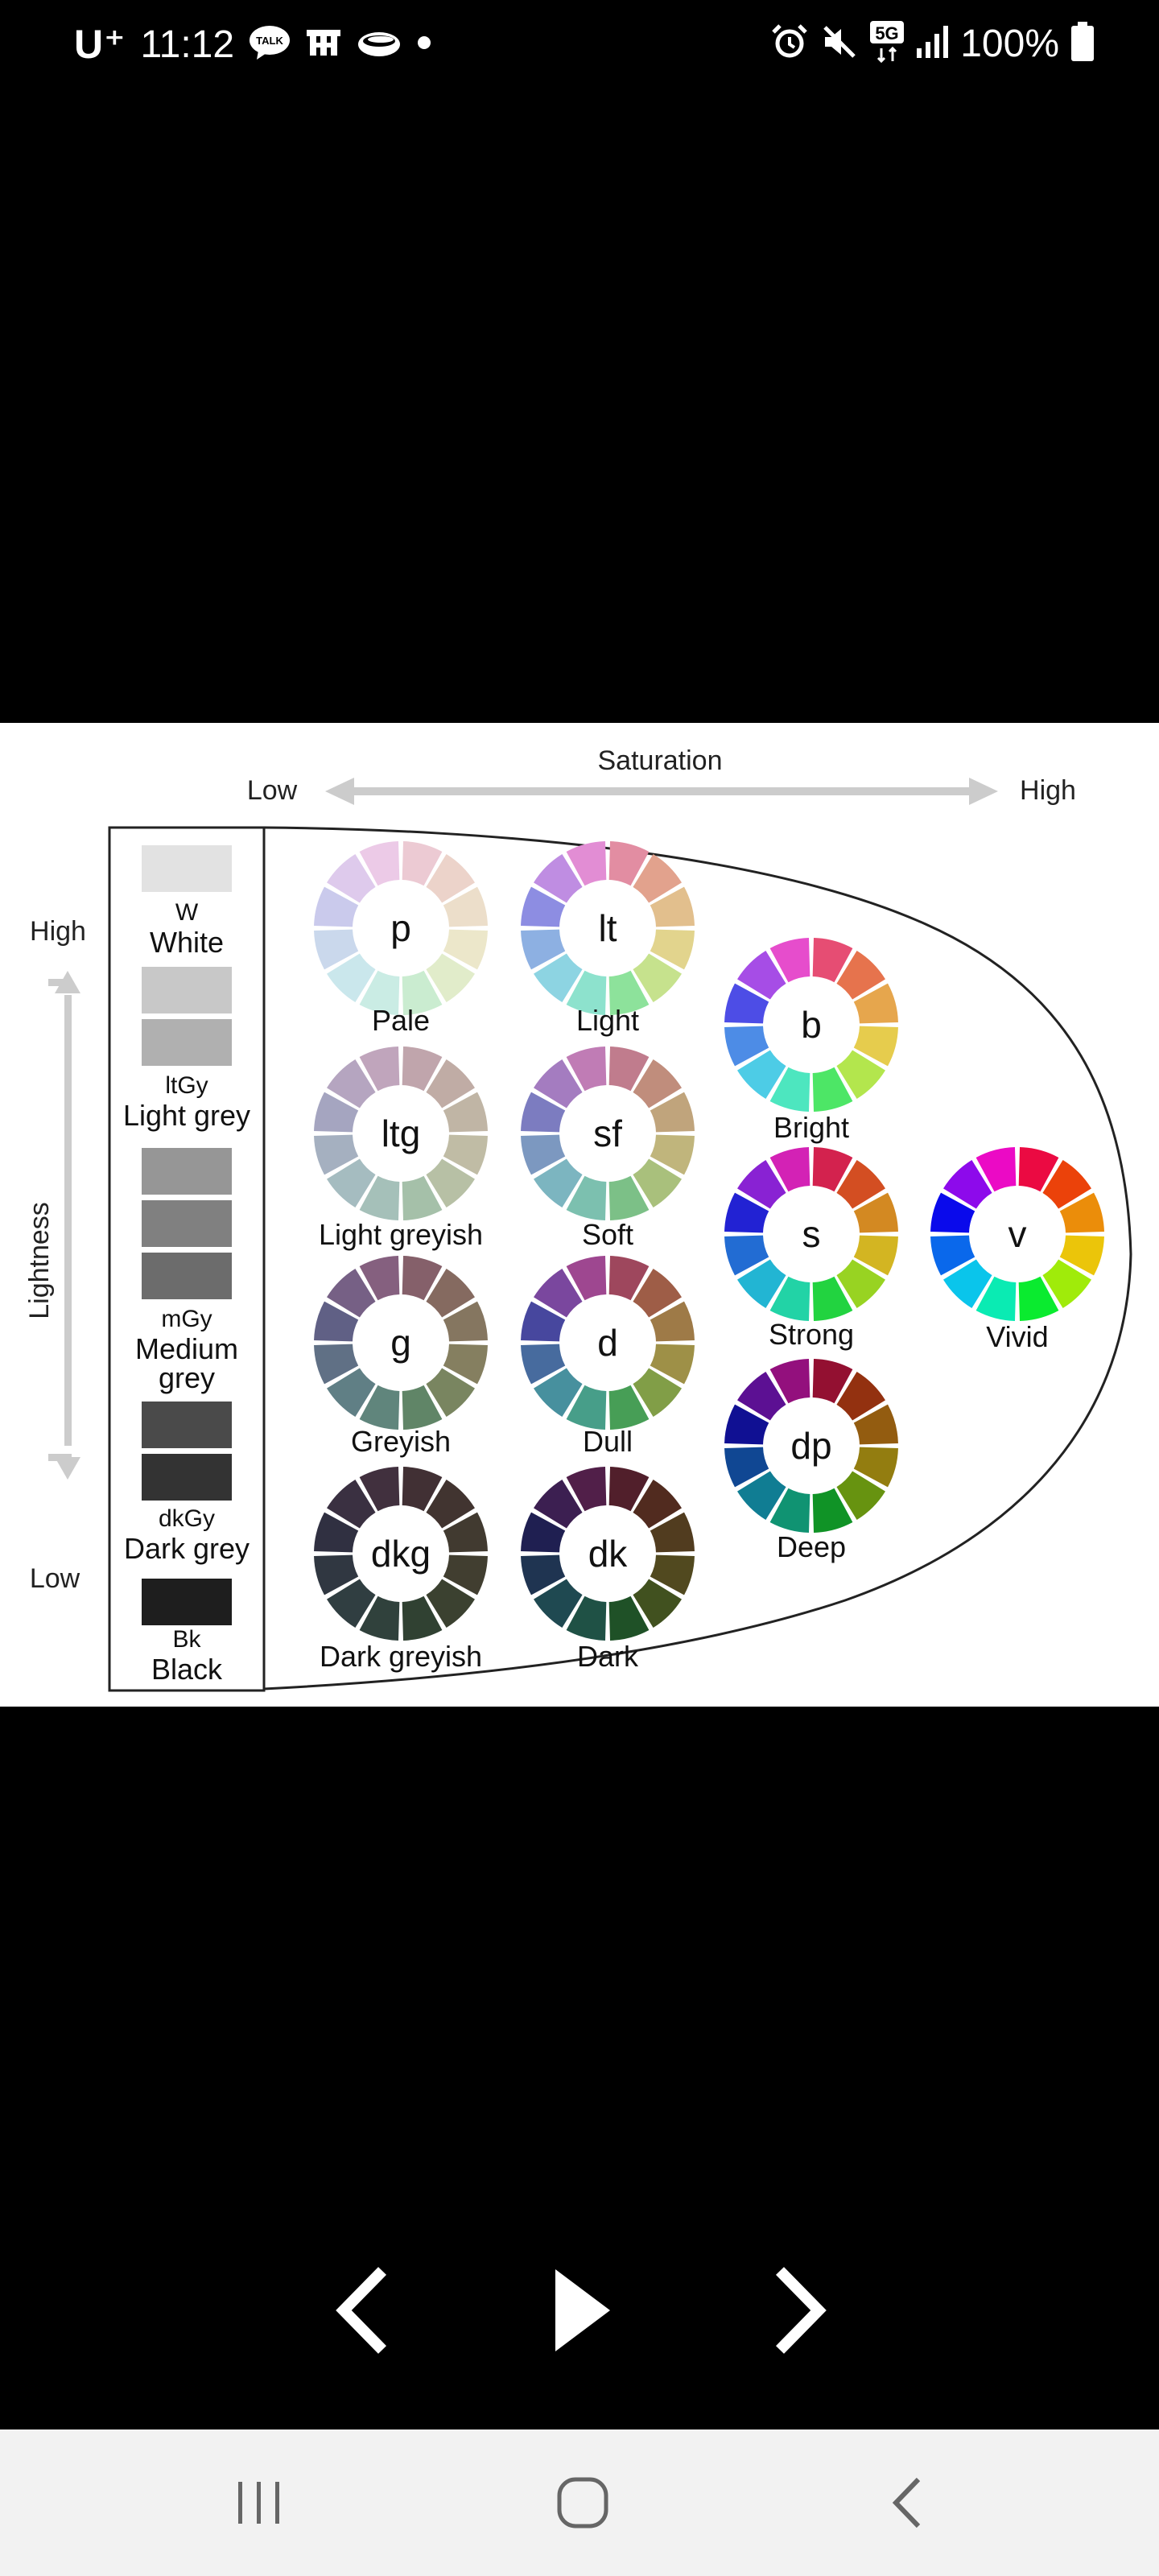 The image size is (1159, 2576). Describe the element at coordinates (55, 1578) in the screenshot. I see `lightness-low-label: Low` at that location.